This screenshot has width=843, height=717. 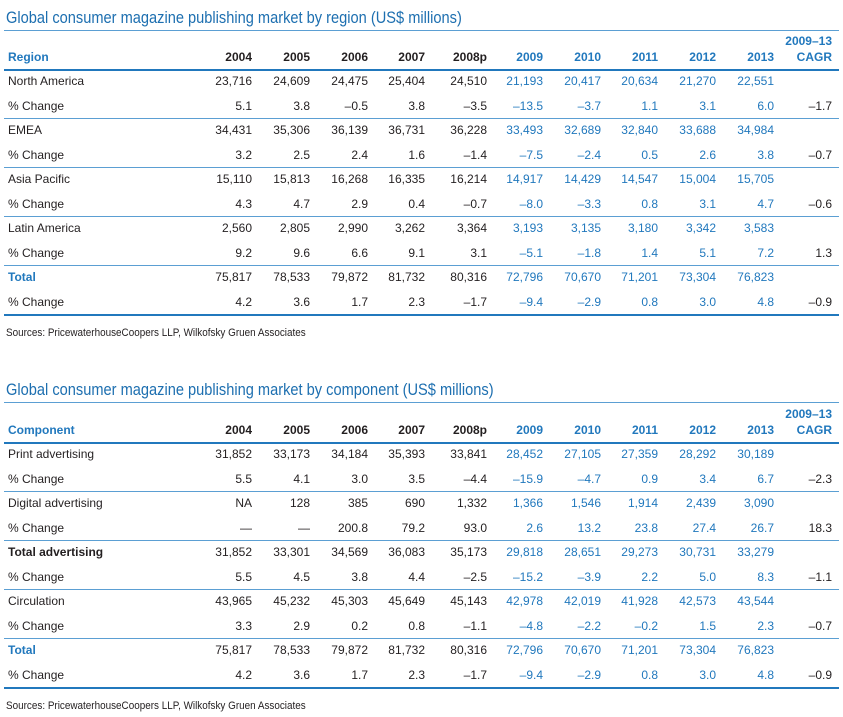 What do you see at coordinates (765, 203) in the screenshot?
I see `cell: 4.7` at bounding box center [765, 203].